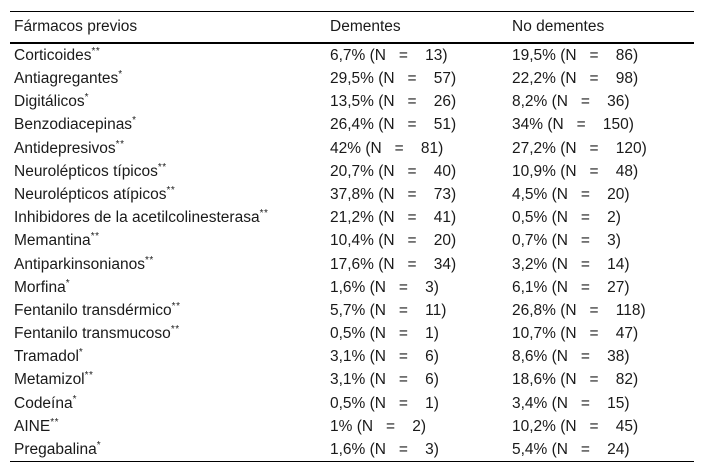 The image size is (704, 476). I want to click on no-dementes-value: 18,6% (N = 82), so click(575, 380).